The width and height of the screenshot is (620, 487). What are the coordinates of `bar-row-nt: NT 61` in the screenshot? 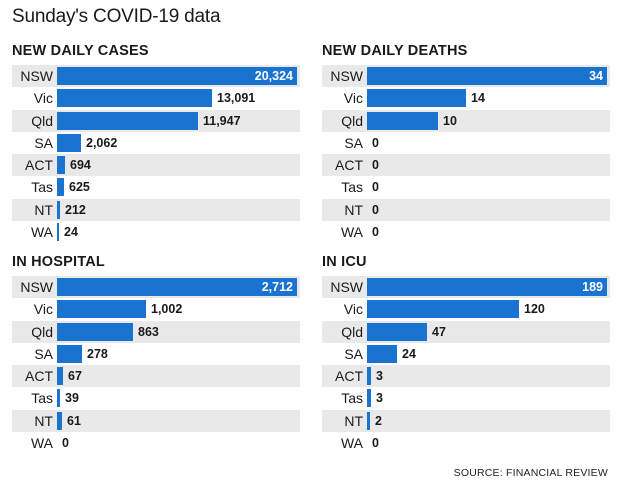 It's located at (156, 421).